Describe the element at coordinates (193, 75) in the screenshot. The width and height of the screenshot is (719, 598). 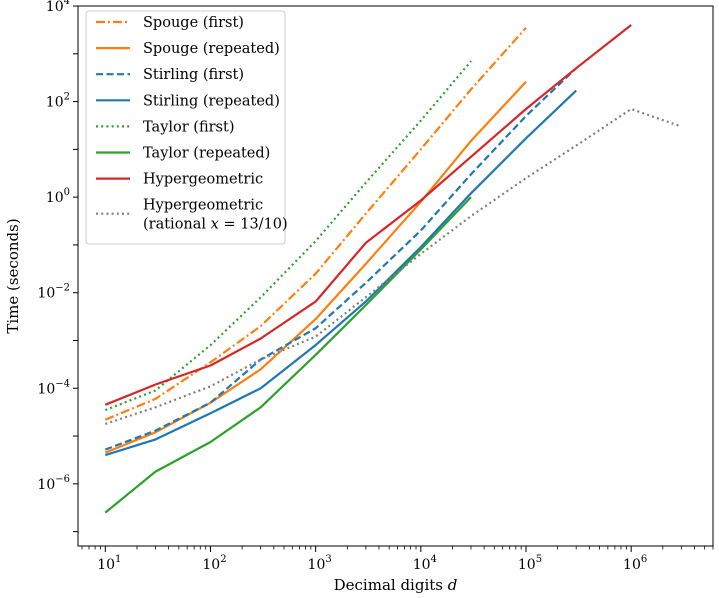
I see `legend-label: Stirling (first)` at that location.